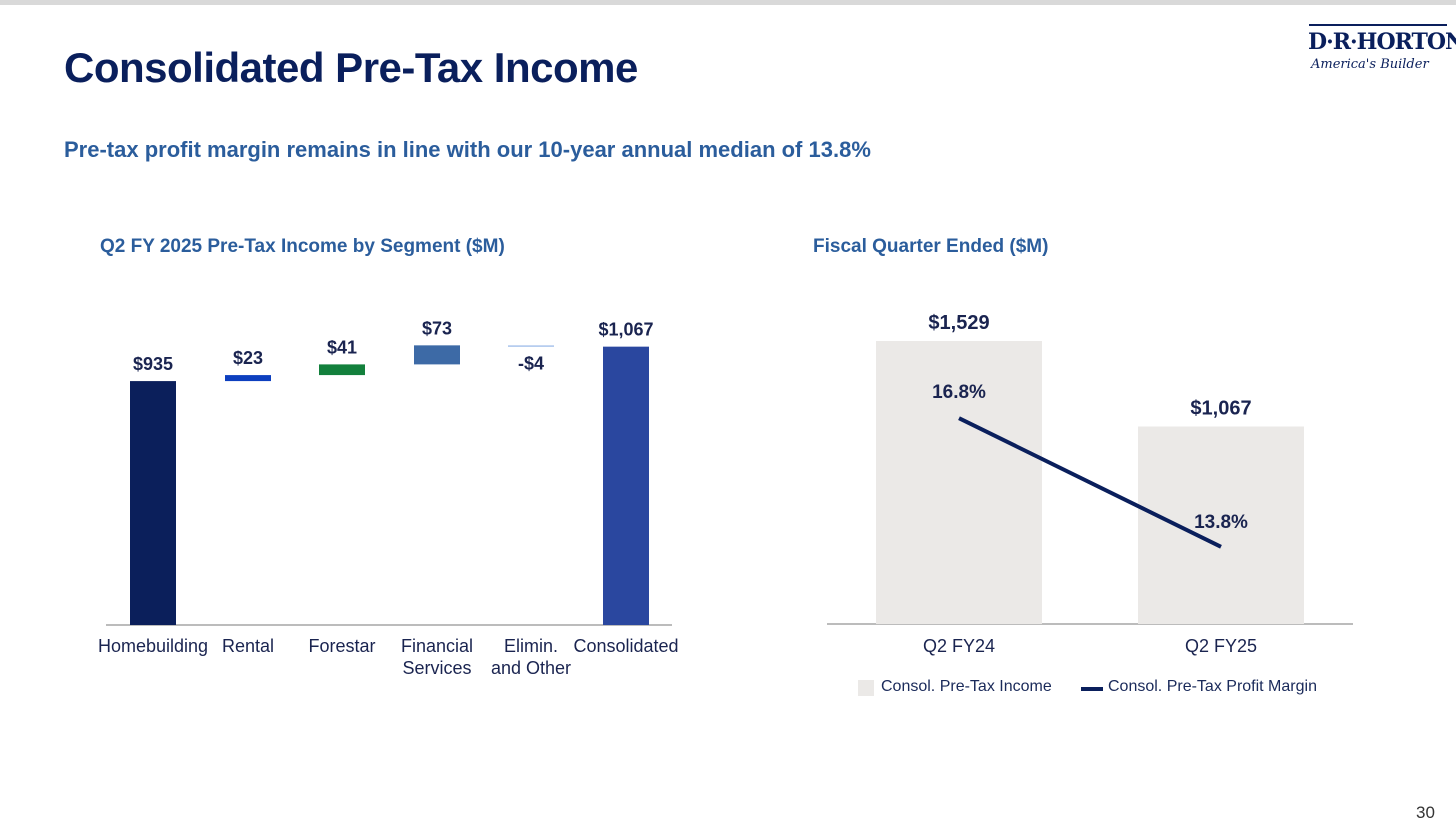  What do you see at coordinates (531, 668) in the screenshot?
I see `waterfall-category-label-elimin_other-1: and Other` at bounding box center [531, 668].